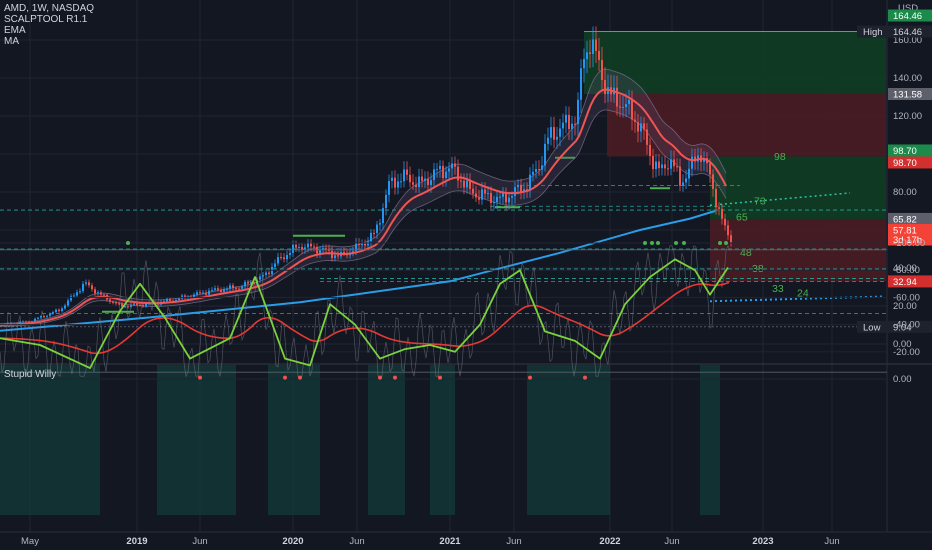 This screenshot has height=550, width=932. I want to click on osc-tick: -40.00, so click(906, 325).